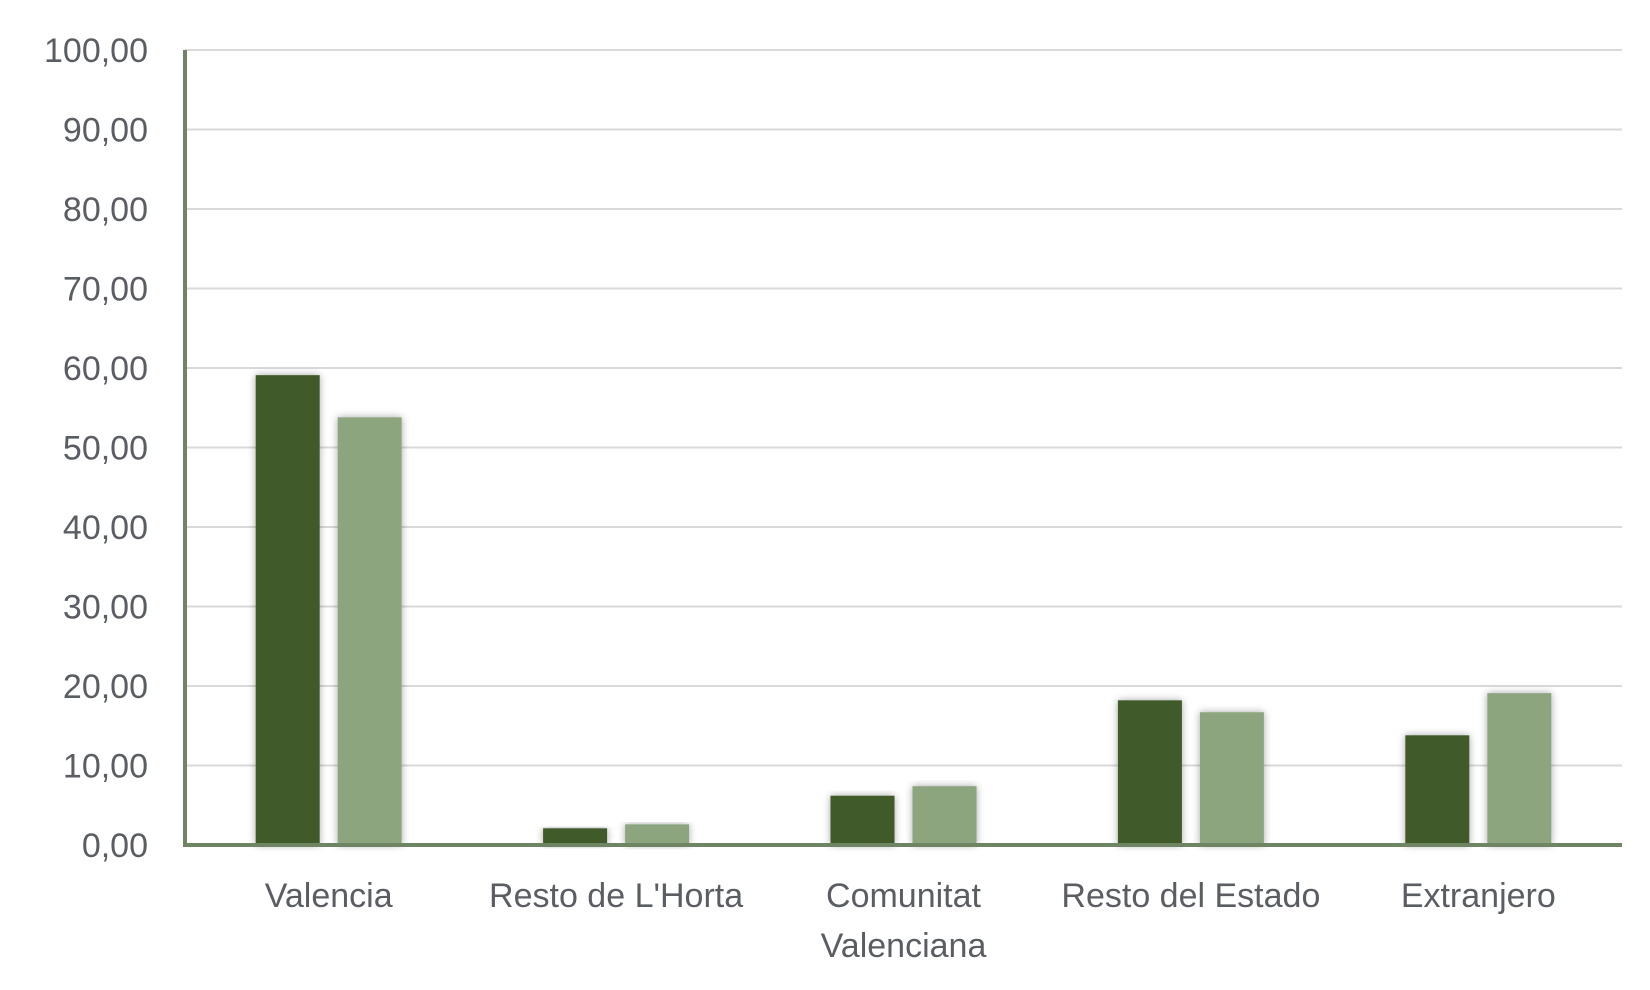 This screenshot has width=1650, height=990. I want to click on x-category-label: Comunitat, so click(904, 896).